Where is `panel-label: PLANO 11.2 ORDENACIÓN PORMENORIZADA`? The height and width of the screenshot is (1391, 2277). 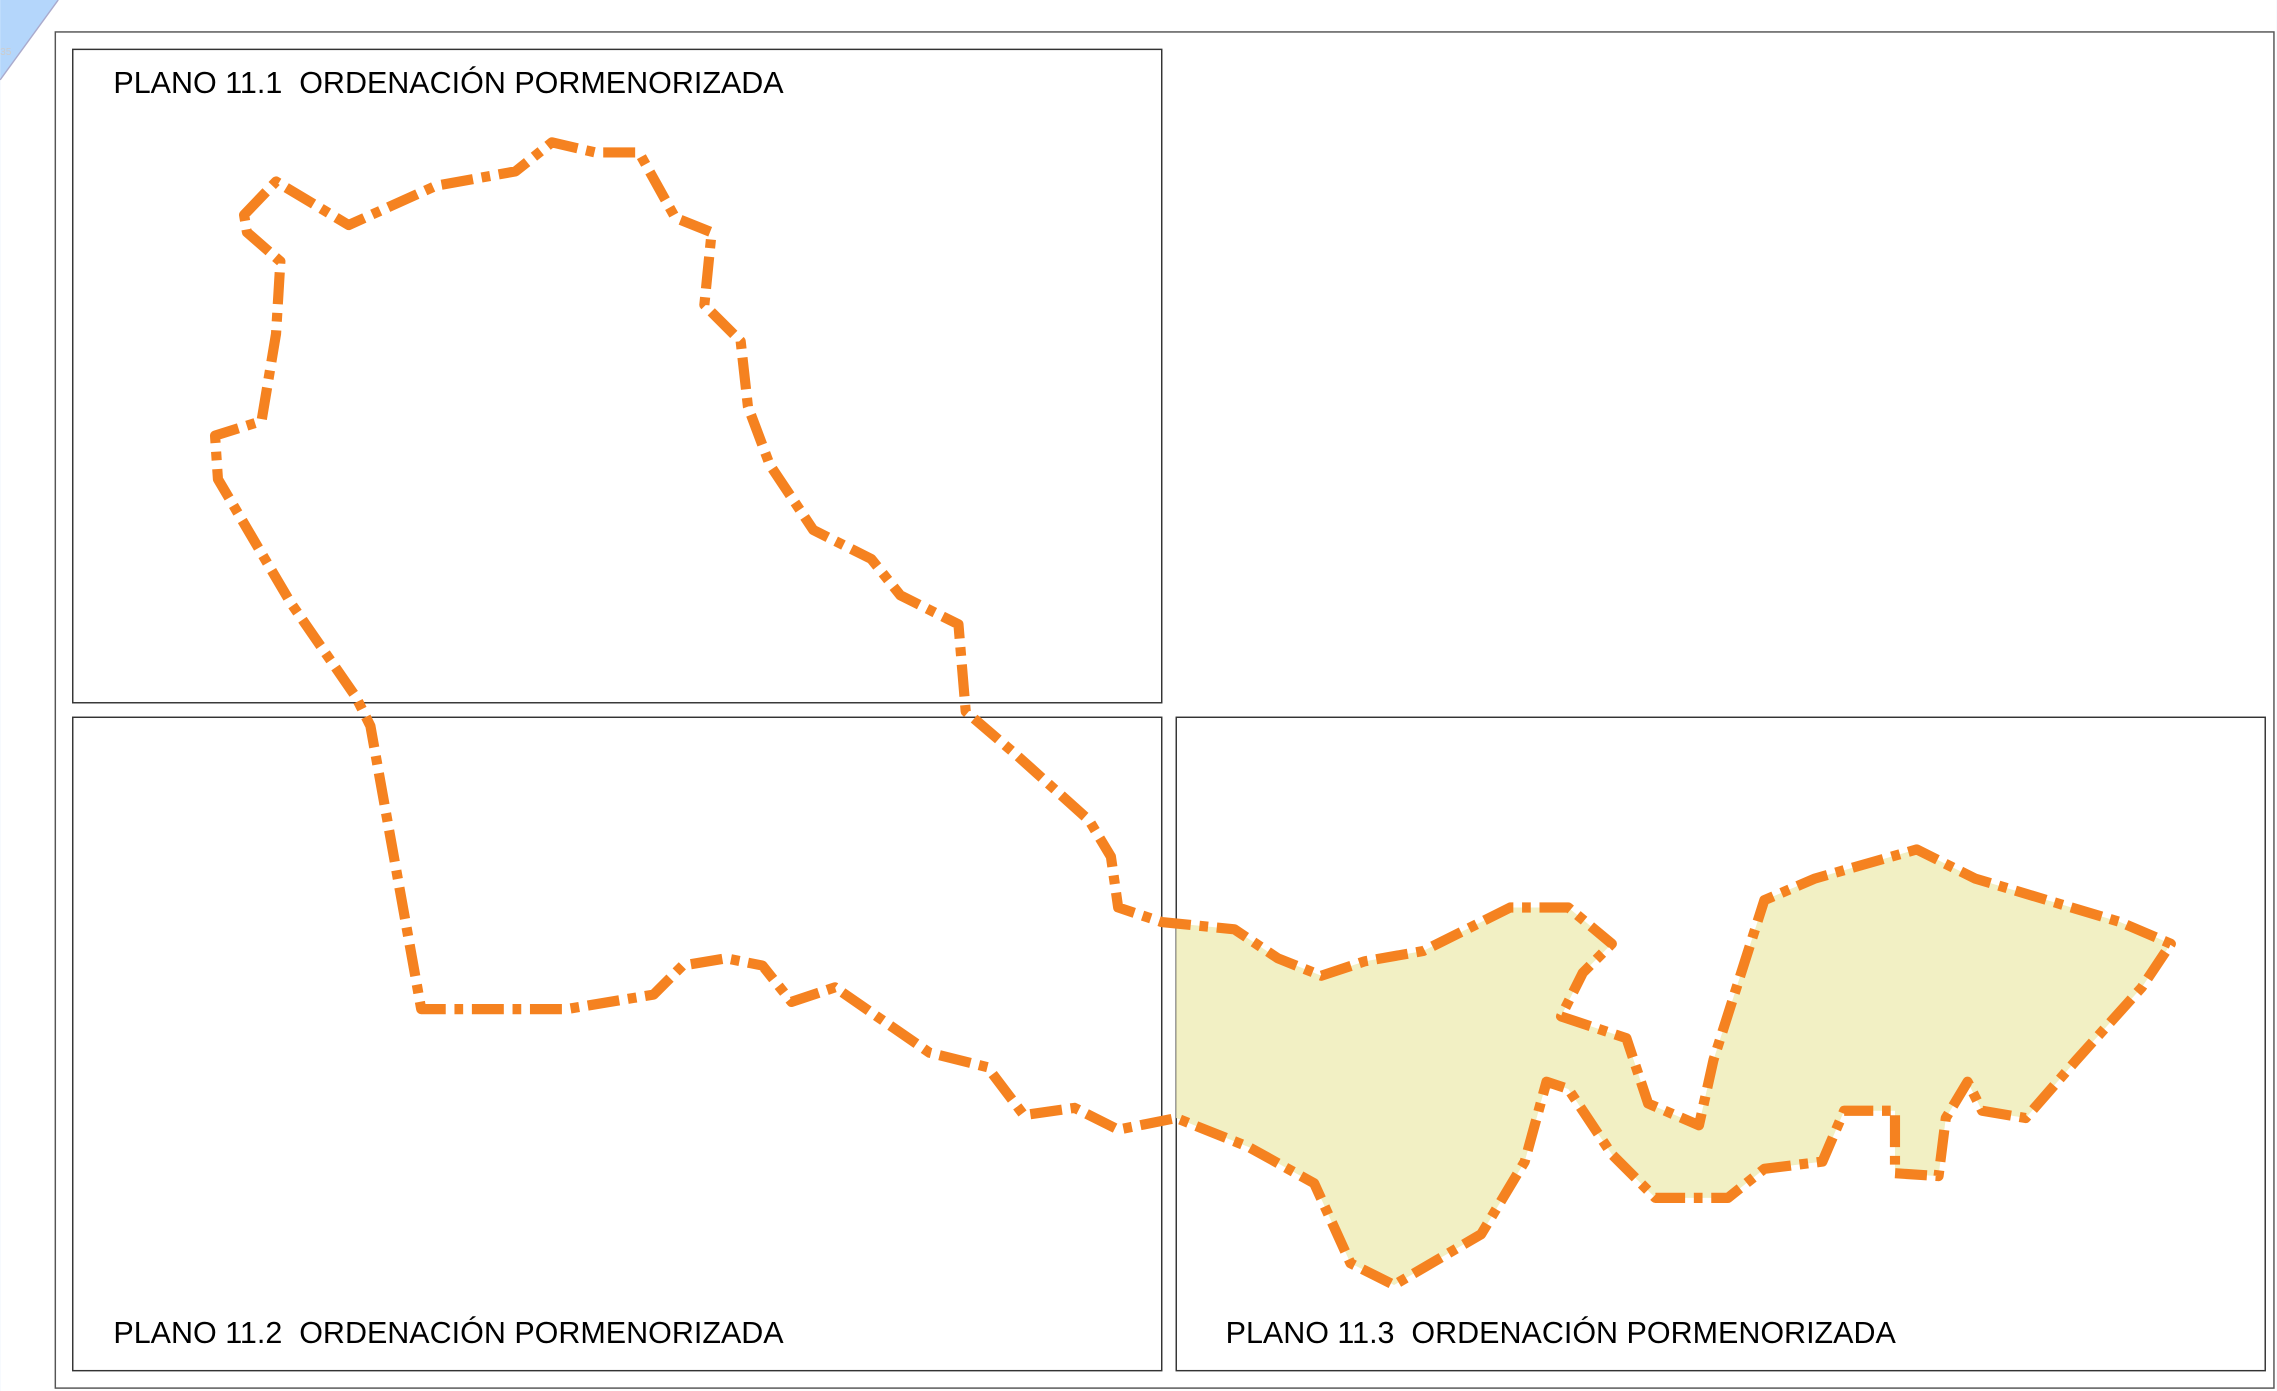 panel-label: PLANO 11.2 ORDENACIÓN PORMENORIZADA is located at coordinates (448, 1332).